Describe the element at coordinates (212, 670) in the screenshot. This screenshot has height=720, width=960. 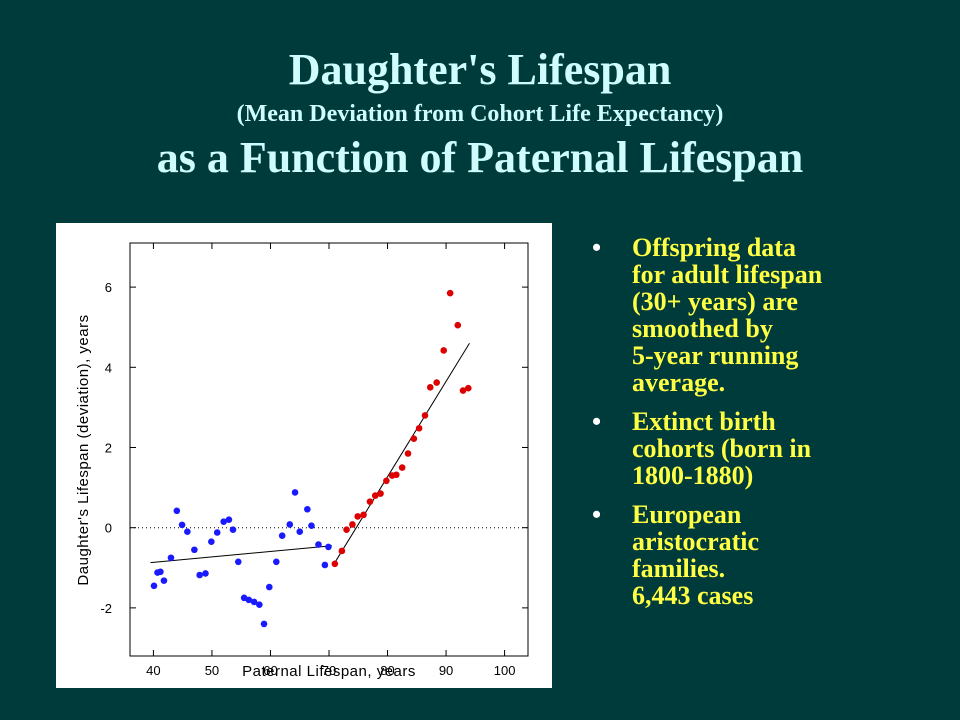
I see `x-tick-label: 50` at that location.